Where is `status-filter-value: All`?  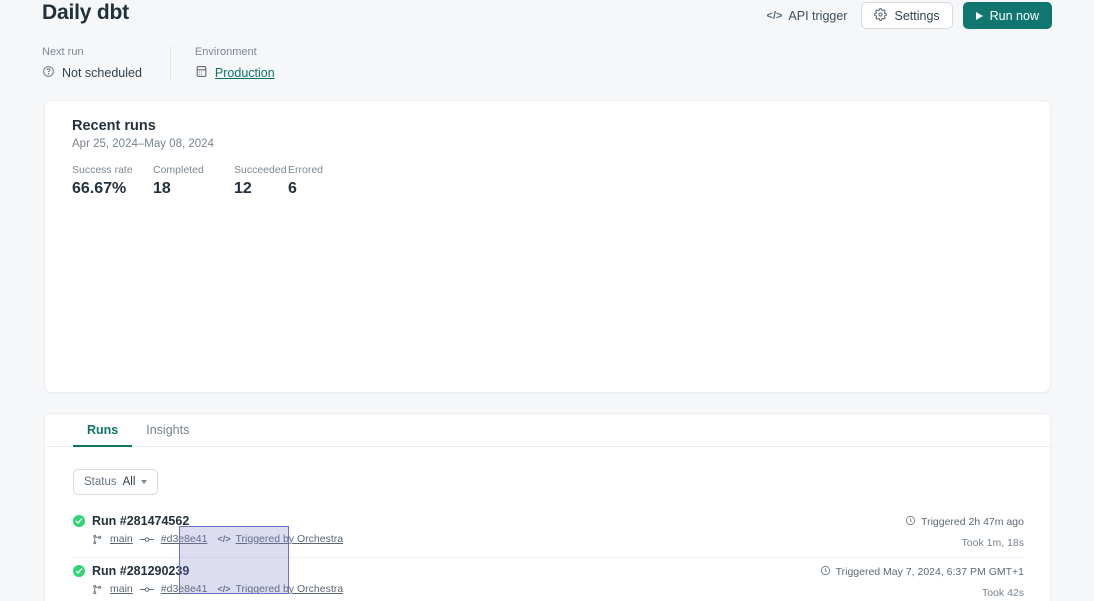
status-filter-value: All is located at coordinates (129, 482).